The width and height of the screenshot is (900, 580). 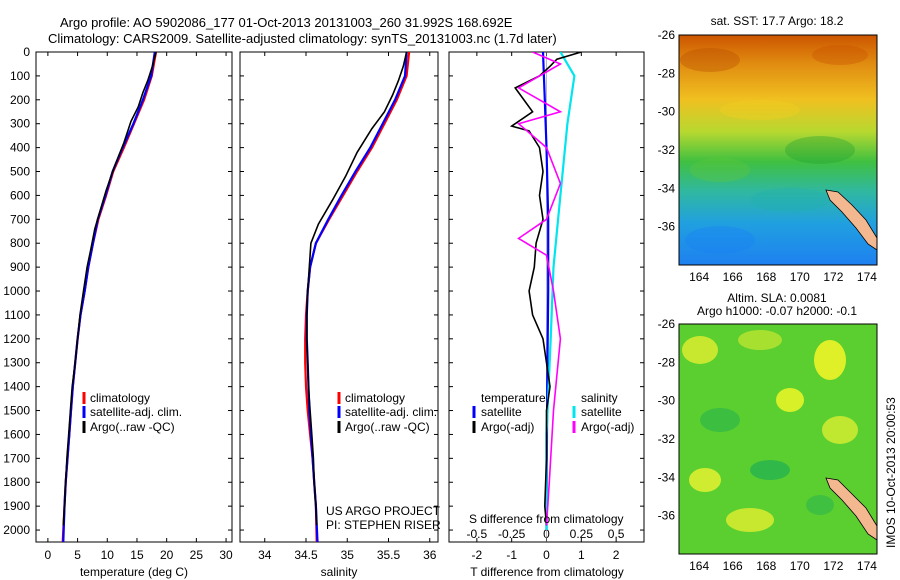 What do you see at coordinates (667, 324) in the screenshot?
I see `sla-y-tick-label: -26` at bounding box center [667, 324].